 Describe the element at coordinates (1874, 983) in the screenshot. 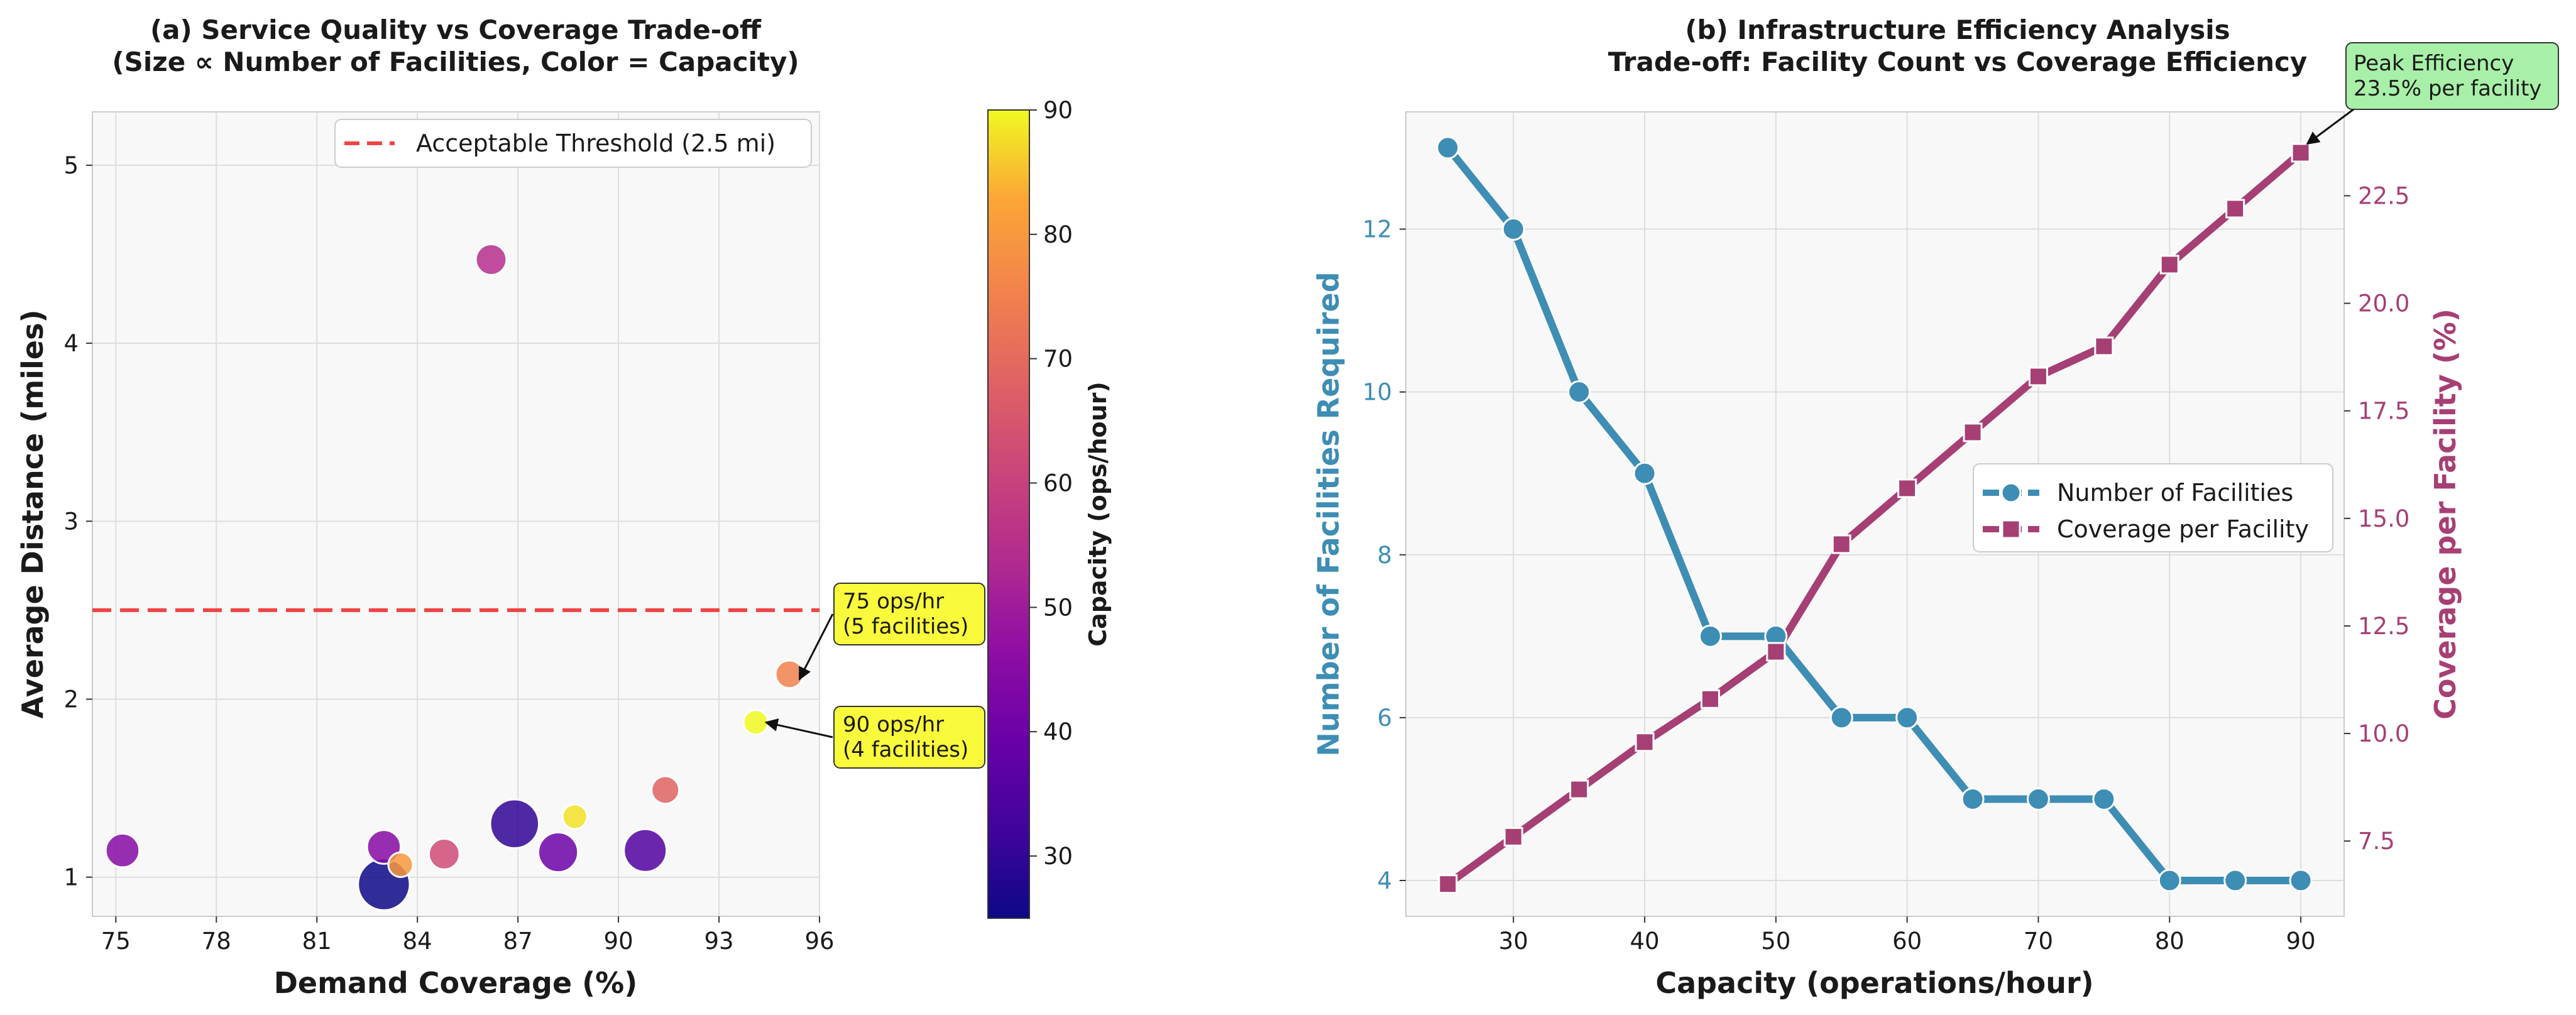

I see `chart-b-xlabel: Capacity (operations/hour)` at that location.